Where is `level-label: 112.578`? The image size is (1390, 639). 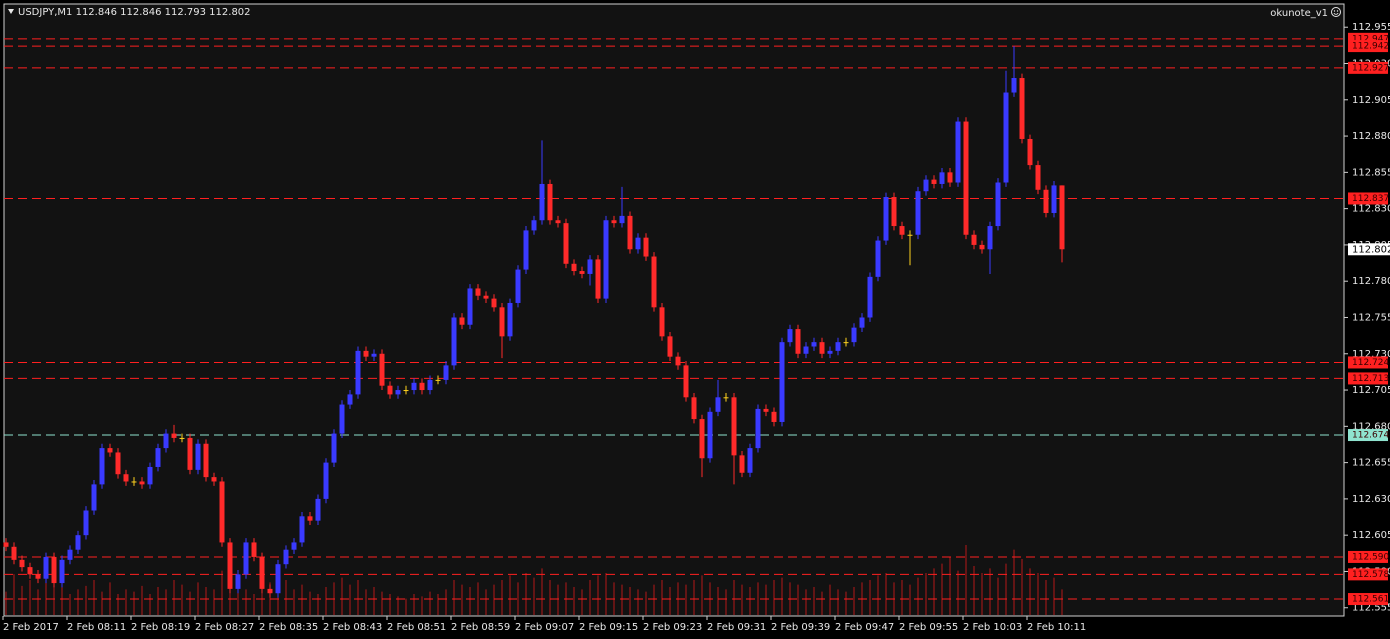
level-label: 112.578 is located at coordinates (1370, 575).